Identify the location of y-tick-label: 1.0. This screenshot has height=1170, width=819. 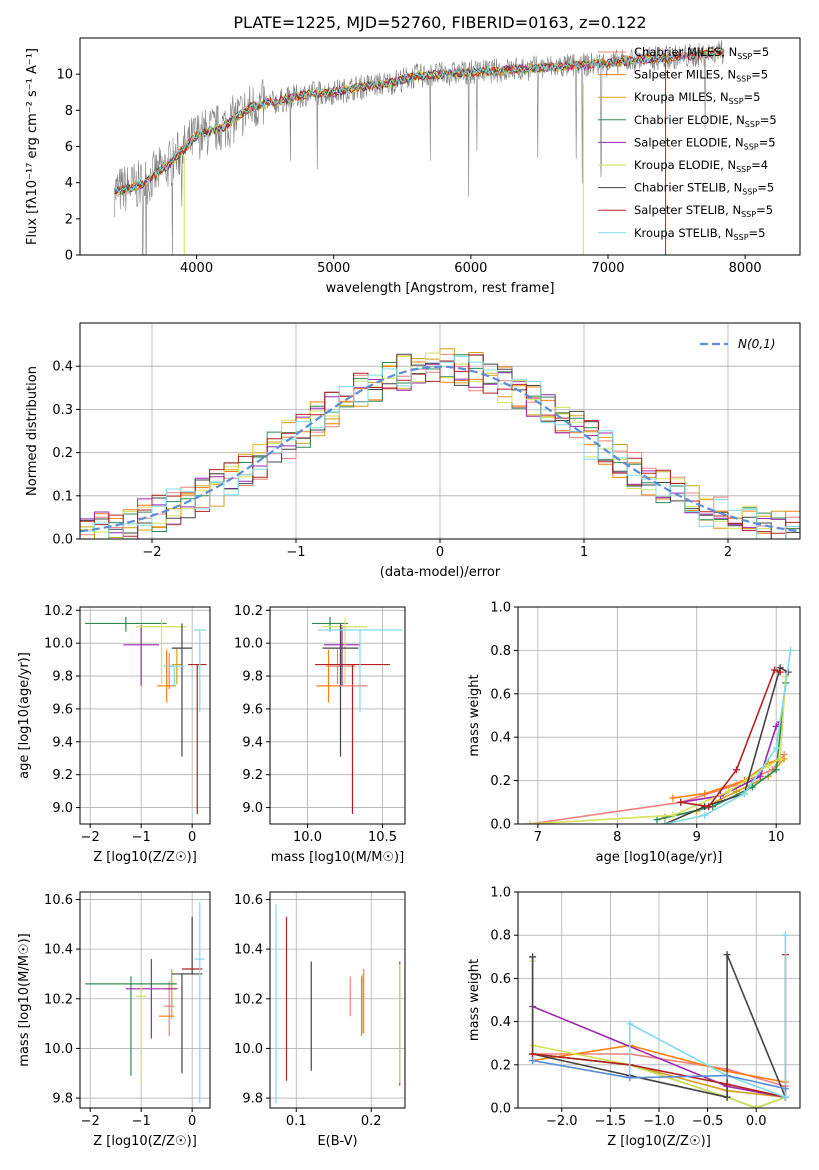
(500, 893).